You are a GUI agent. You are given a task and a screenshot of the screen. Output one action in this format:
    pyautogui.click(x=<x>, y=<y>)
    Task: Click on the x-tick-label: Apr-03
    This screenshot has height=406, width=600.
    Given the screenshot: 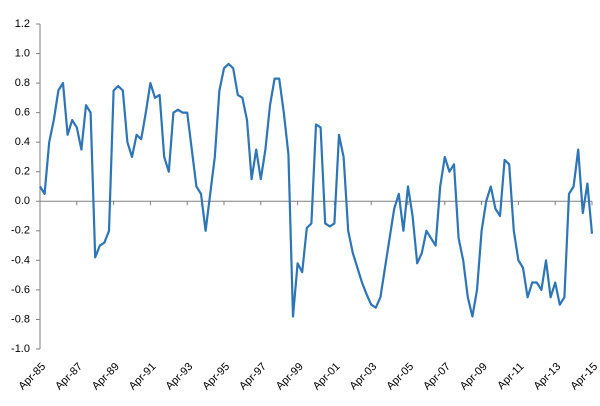 What is the action you would take?
    pyautogui.click(x=364, y=377)
    